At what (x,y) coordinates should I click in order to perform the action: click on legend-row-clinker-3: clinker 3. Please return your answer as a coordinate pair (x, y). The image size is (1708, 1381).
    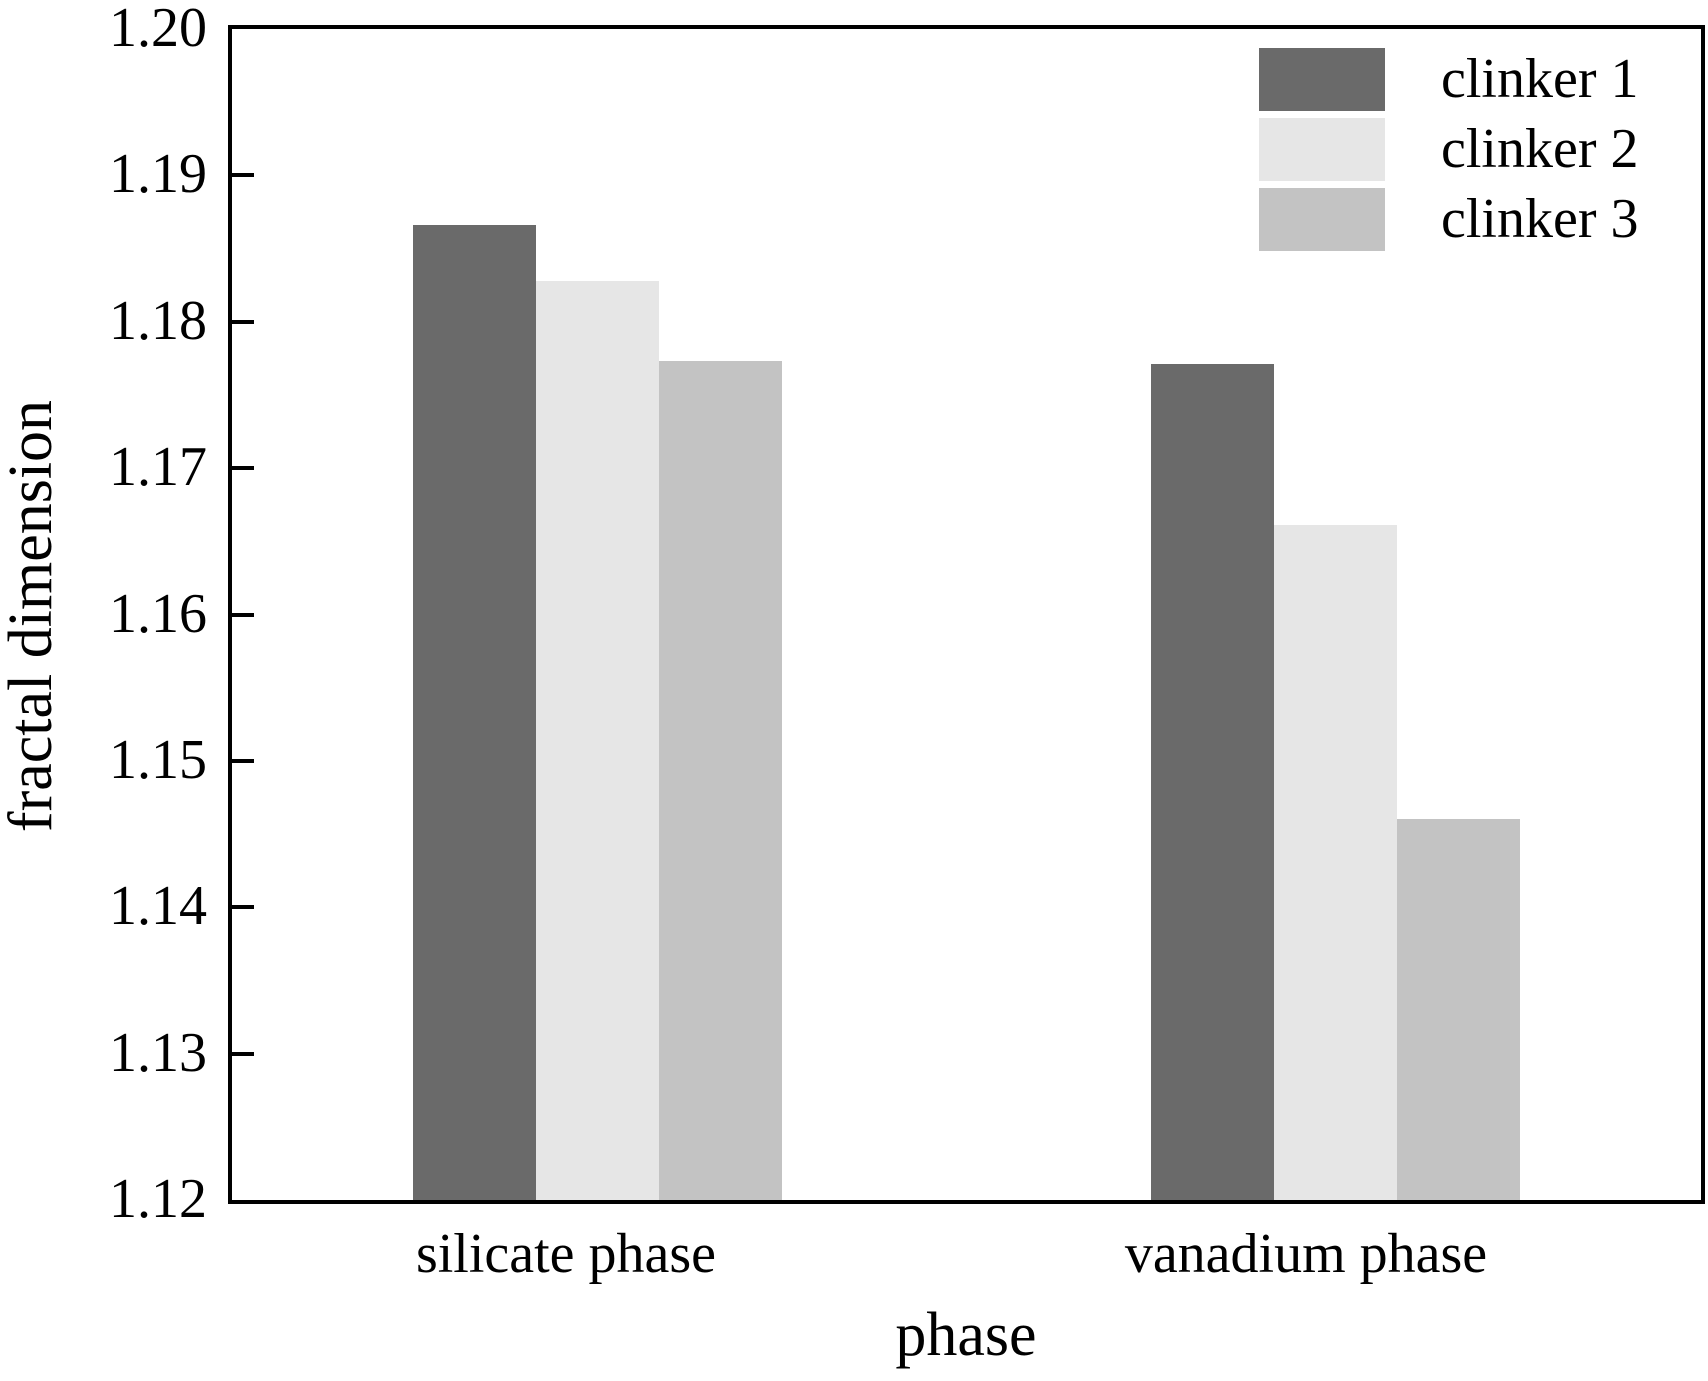
    Looking at the image, I should click on (1448, 219).